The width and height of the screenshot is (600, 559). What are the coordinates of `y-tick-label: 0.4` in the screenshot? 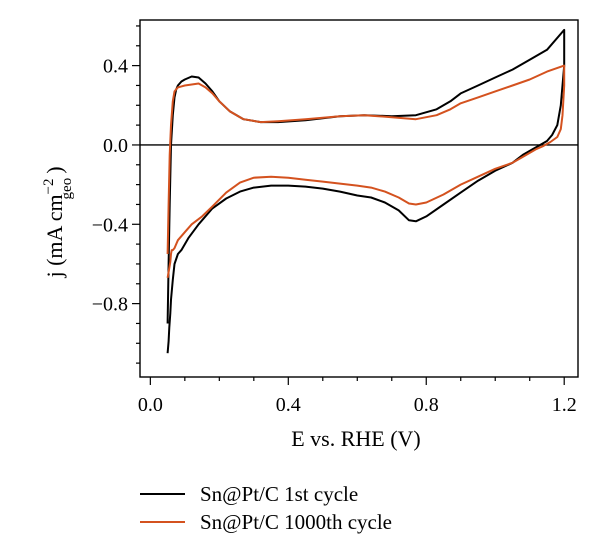 It's located at (115, 67).